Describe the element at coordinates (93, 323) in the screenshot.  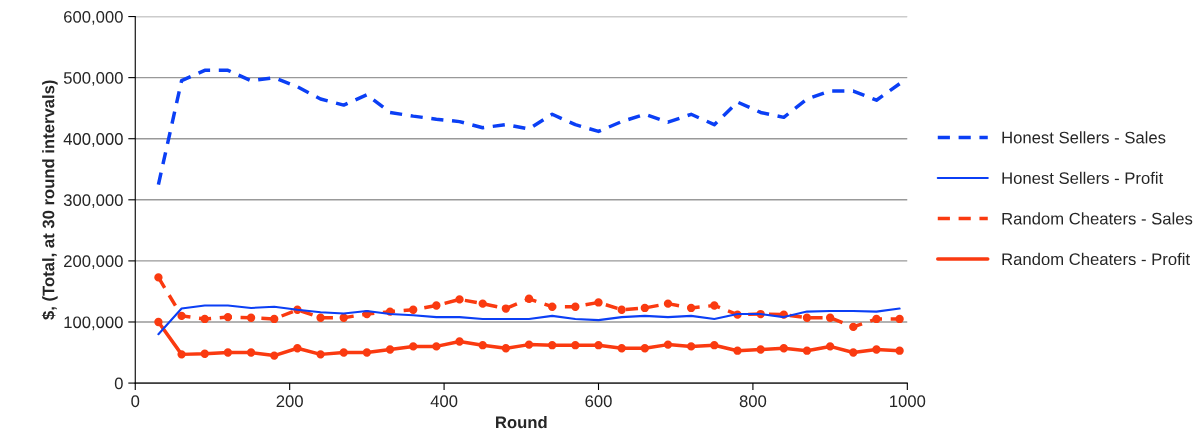
I see `y-tick-label: 100,000` at that location.